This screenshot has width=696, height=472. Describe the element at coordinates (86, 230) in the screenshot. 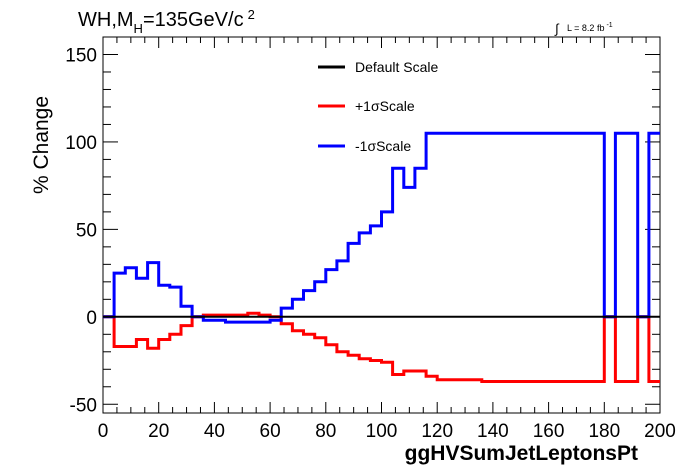

I see `y-tick-label: 50` at that location.